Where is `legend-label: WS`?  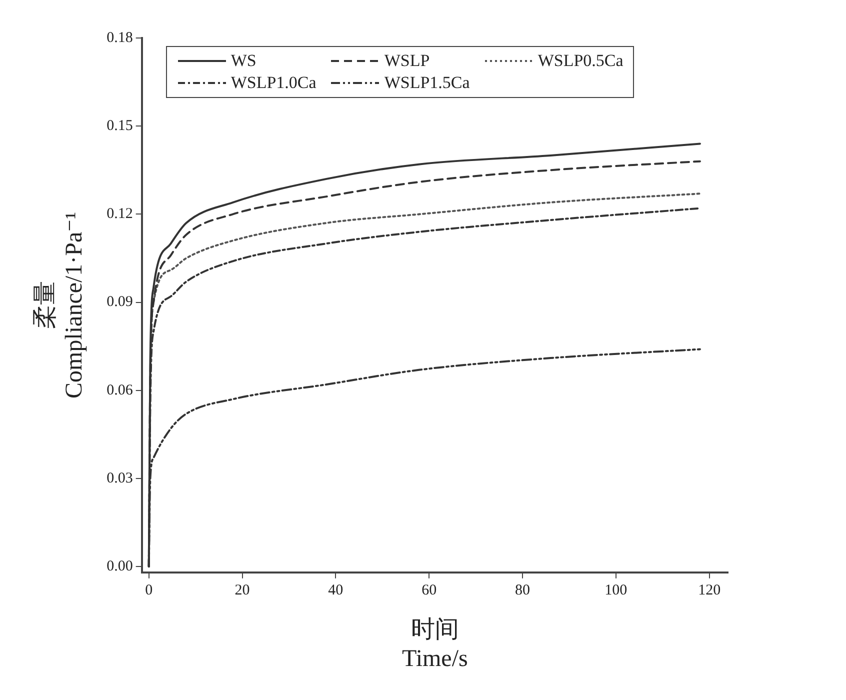
legend-label: WS is located at coordinates (243, 61).